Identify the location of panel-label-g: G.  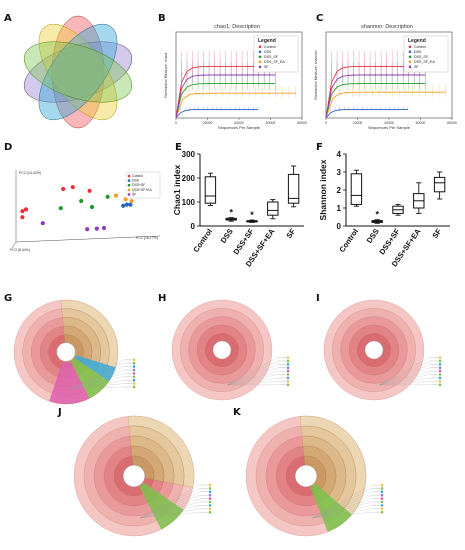
(8, 298).